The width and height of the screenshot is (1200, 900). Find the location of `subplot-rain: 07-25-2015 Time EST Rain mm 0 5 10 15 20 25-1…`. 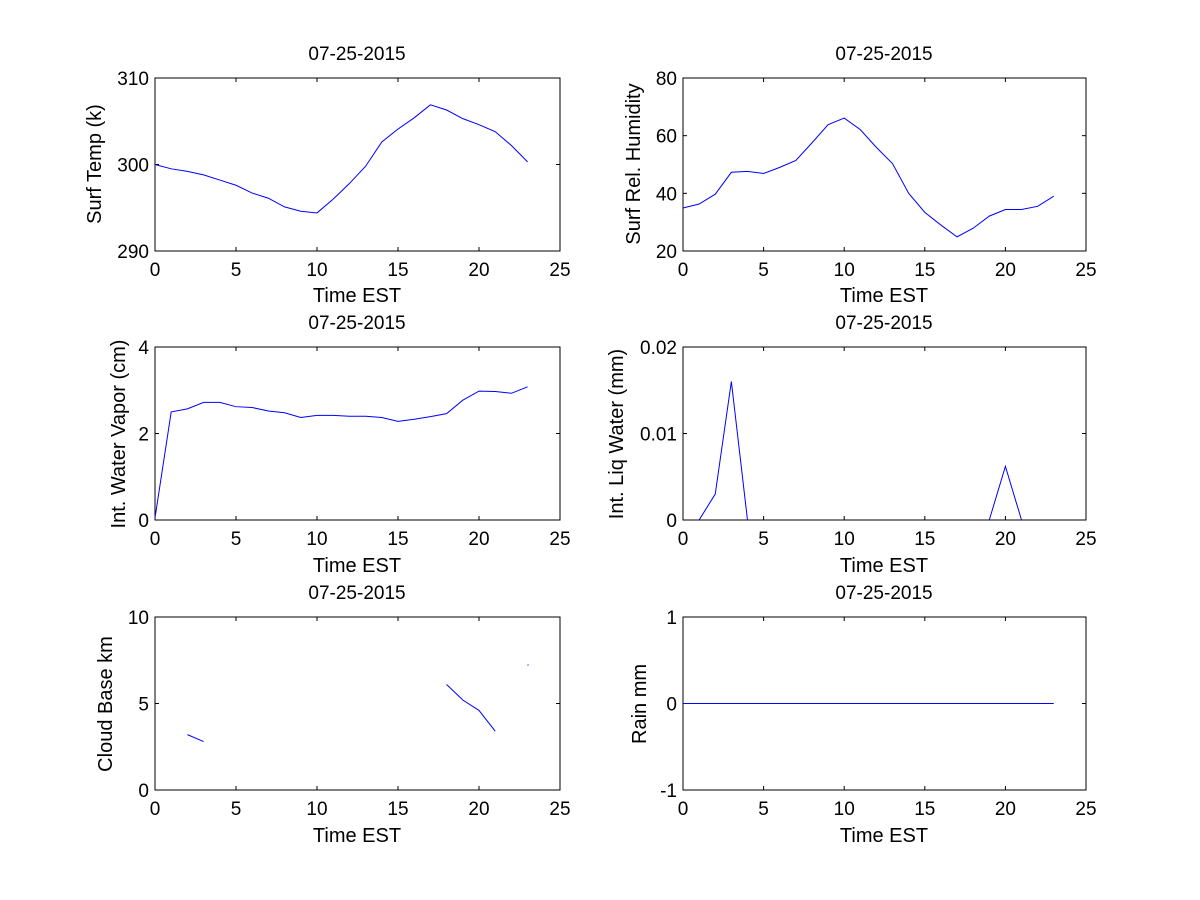

subplot-rain: 07-25-2015 Time EST Rain mm 0 5 10 15 20 25-1… is located at coordinates (863, 715).